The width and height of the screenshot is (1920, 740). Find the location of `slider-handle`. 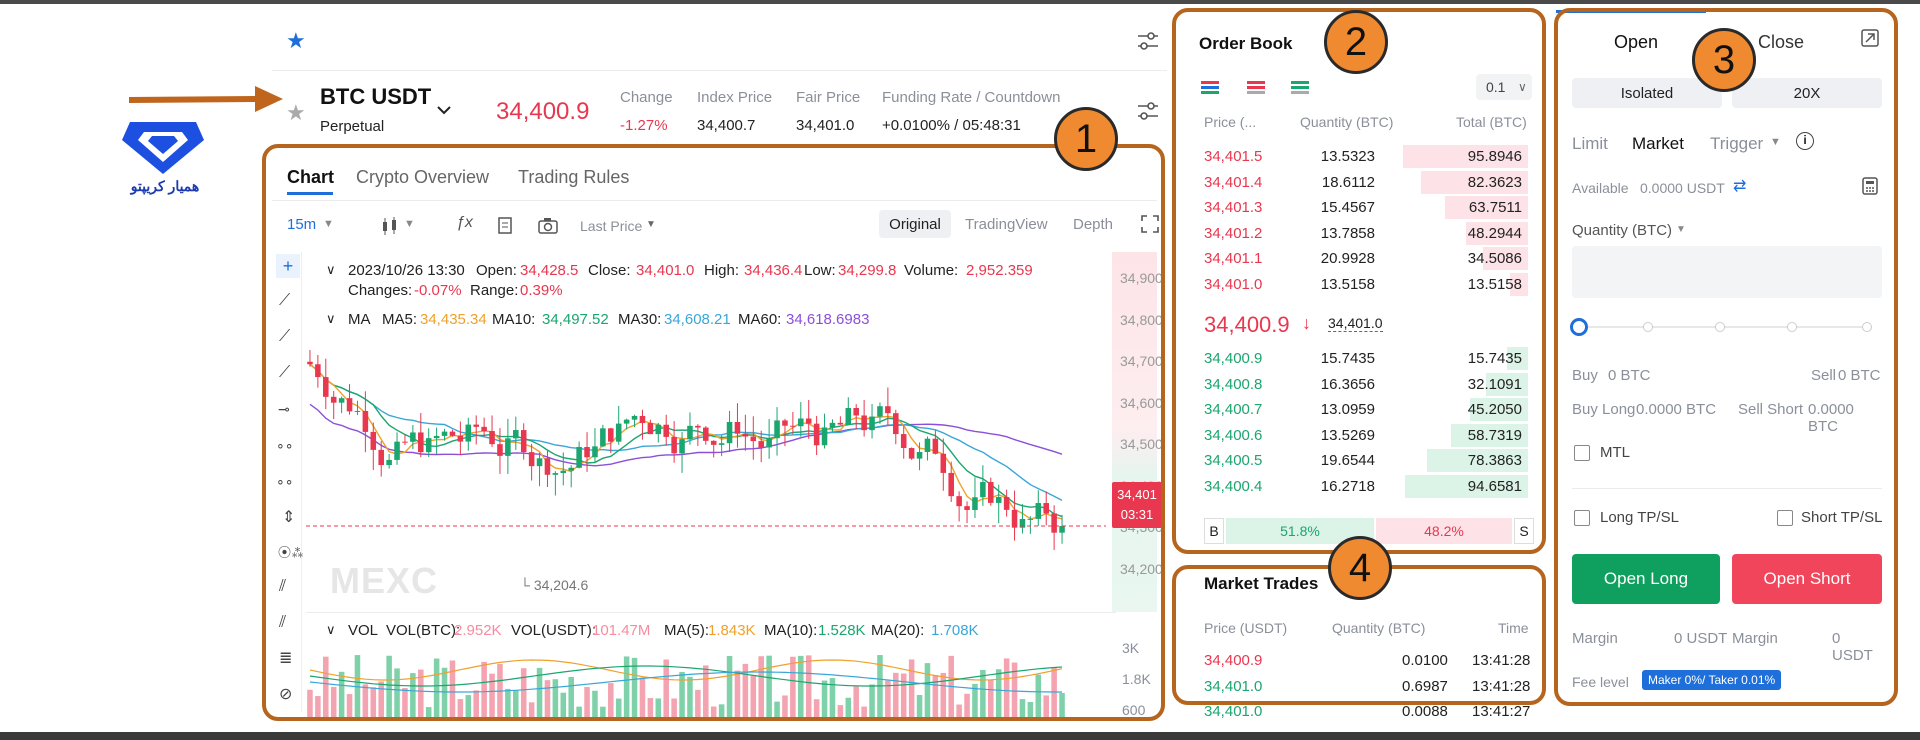

slider-handle is located at coordinates (1579, 327).